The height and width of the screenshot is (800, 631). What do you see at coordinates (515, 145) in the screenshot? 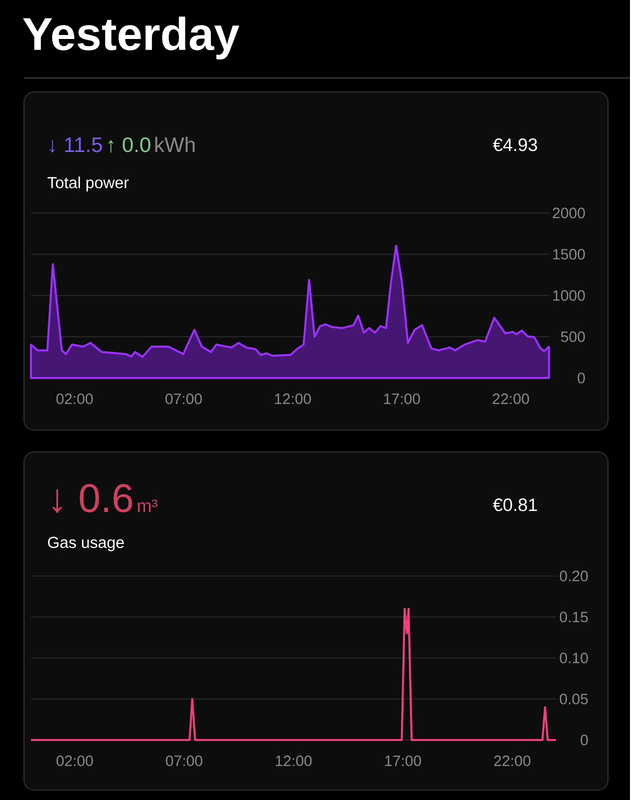
I see `text: €4.93` at bounding box center [515, 145].